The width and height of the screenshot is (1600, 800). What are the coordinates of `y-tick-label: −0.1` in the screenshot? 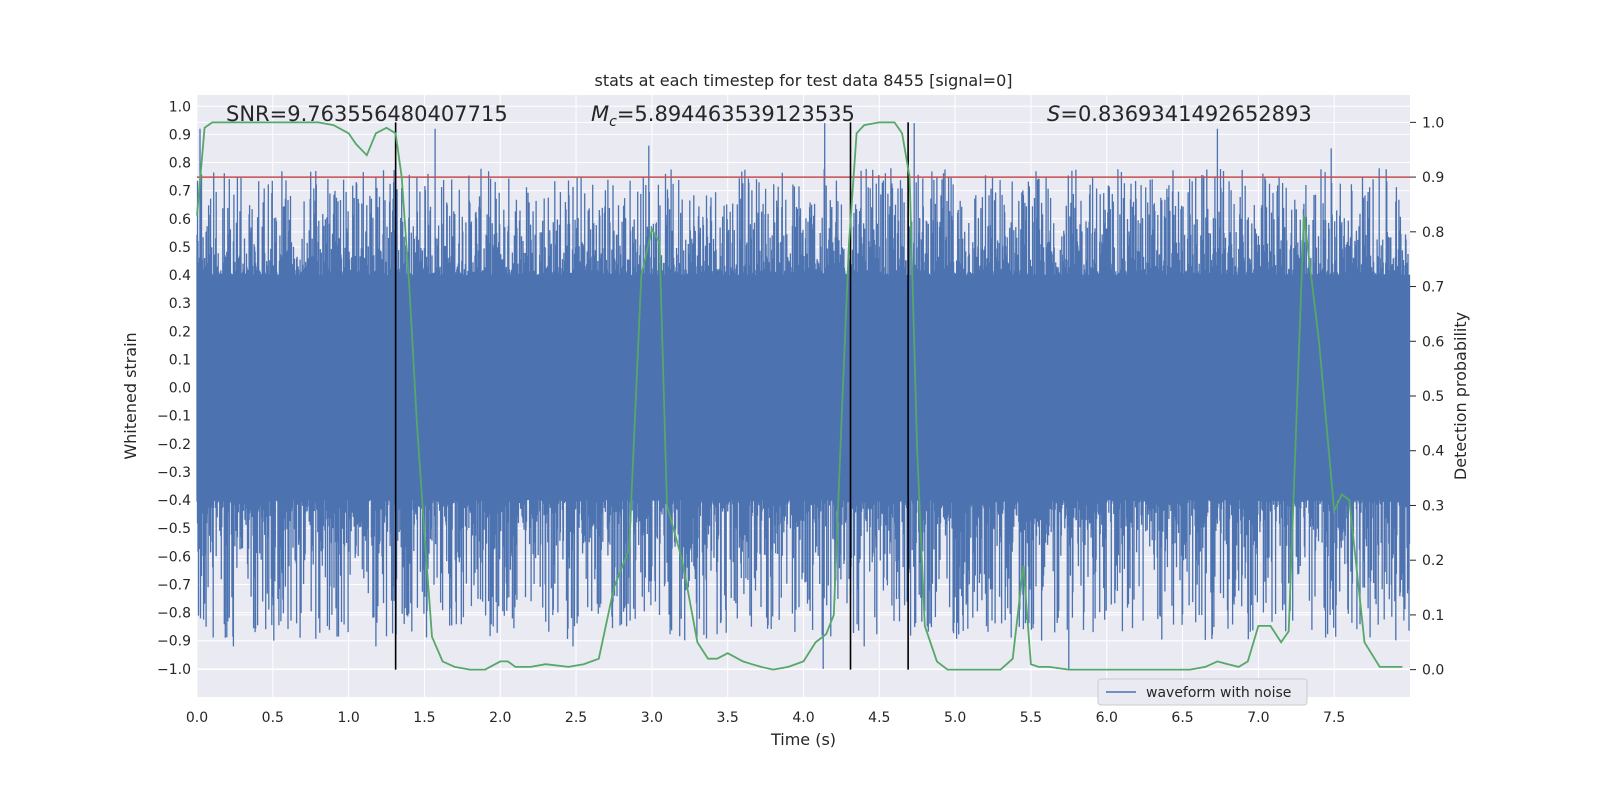 It's located at (174, 417).